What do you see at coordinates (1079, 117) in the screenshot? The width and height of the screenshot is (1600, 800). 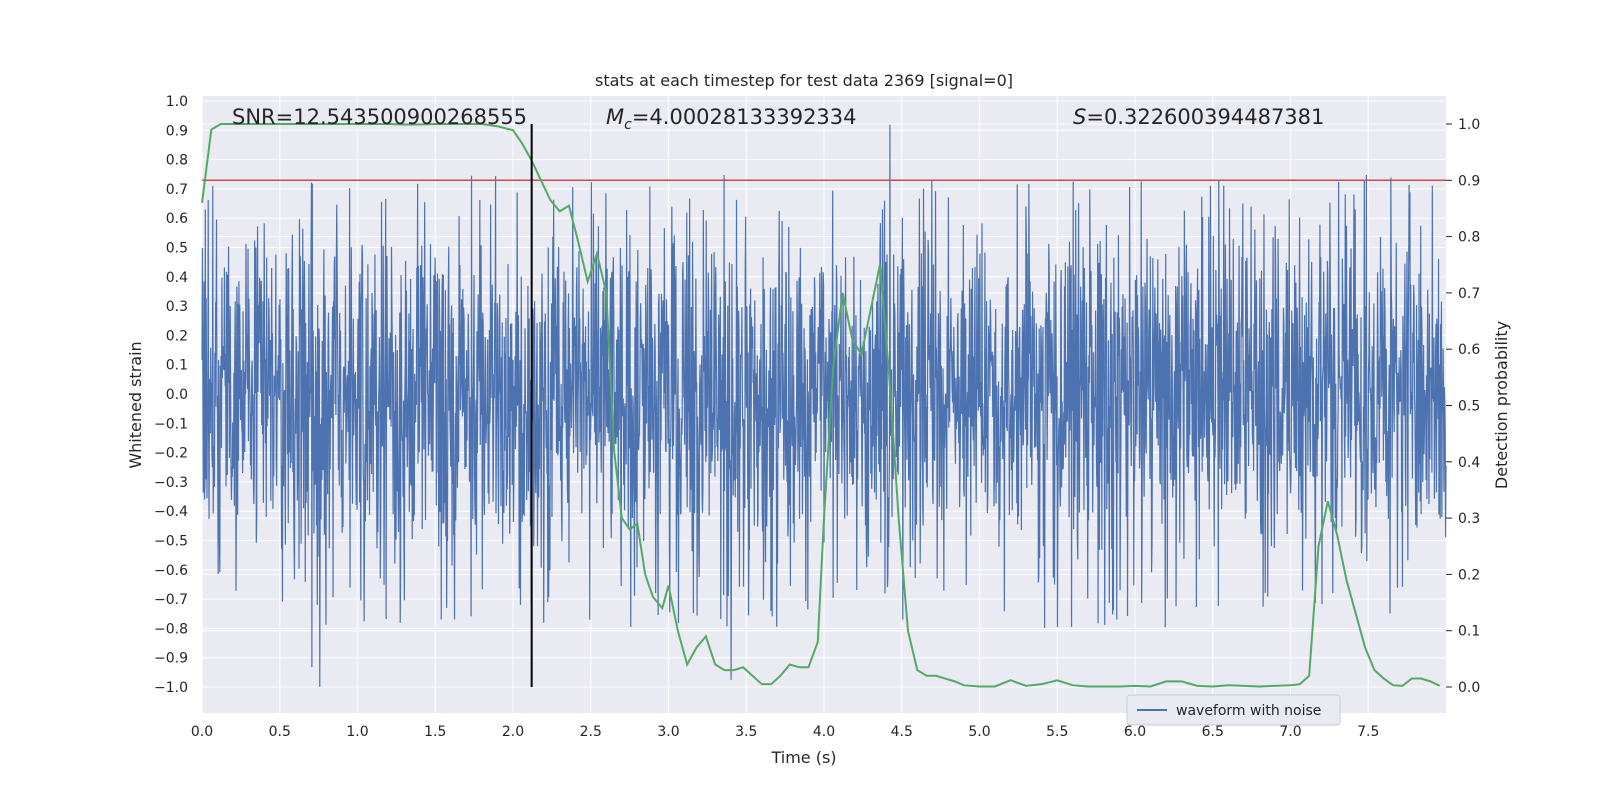 I see `s-symbol: S` at bounding box center [1079, 117].